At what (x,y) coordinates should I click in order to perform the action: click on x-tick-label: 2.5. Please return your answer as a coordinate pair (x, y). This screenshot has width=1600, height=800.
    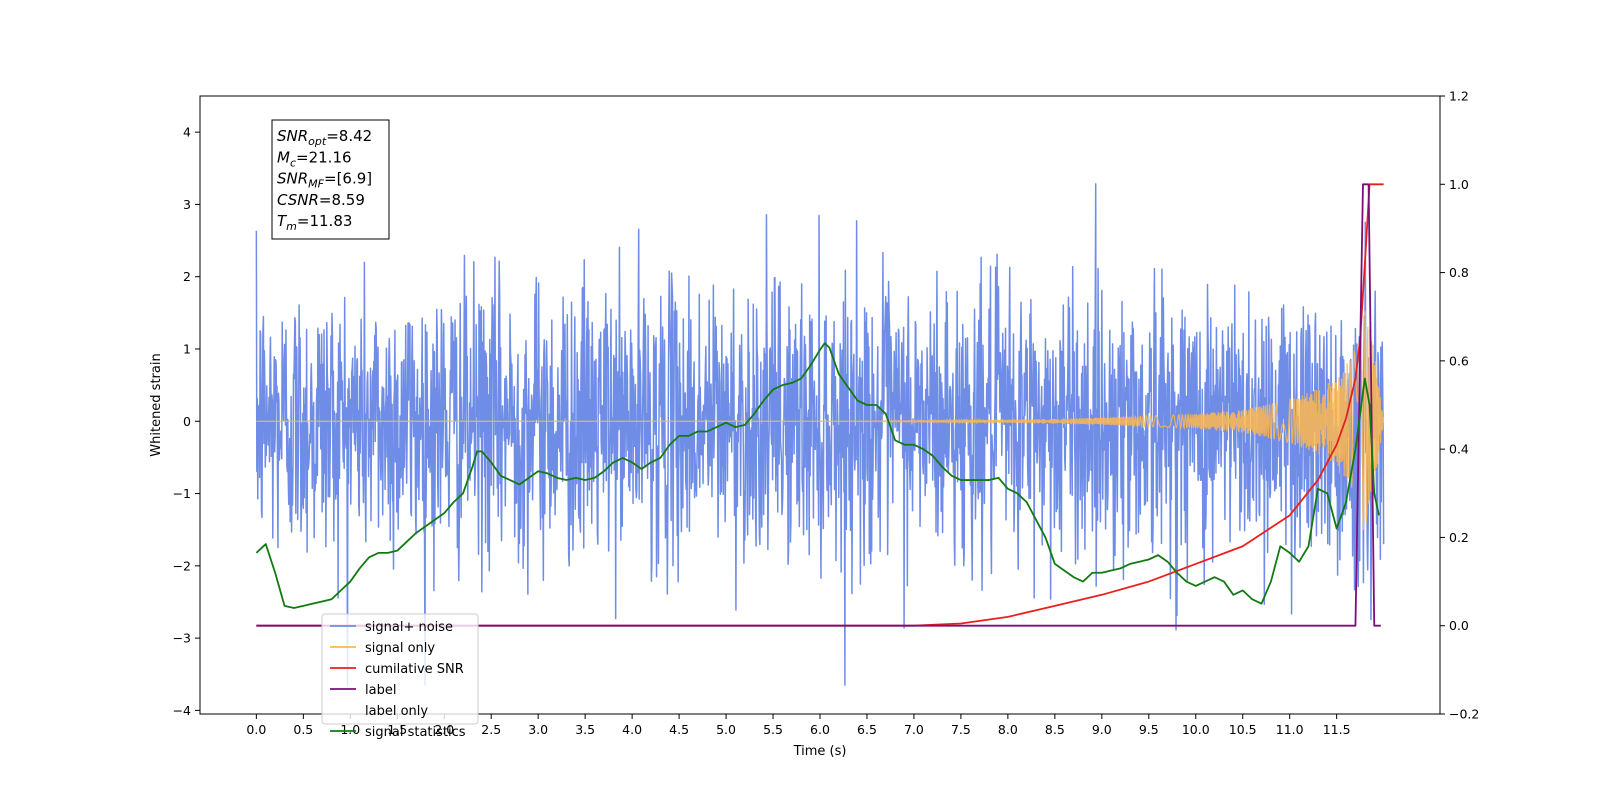
    Looking at the image, I should click on (491, 729).